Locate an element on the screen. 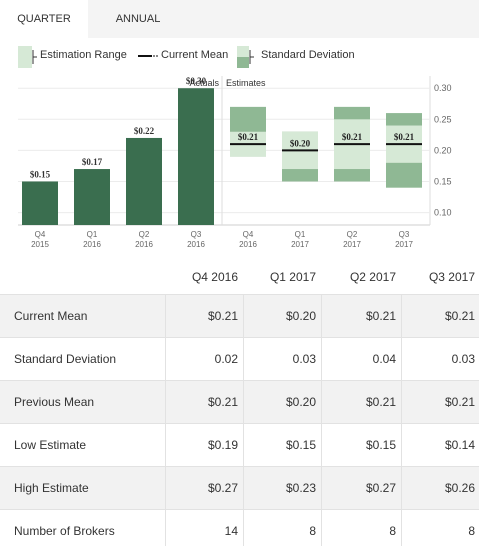  column-header: Q4 2016 is located at coordinates (214, 277).